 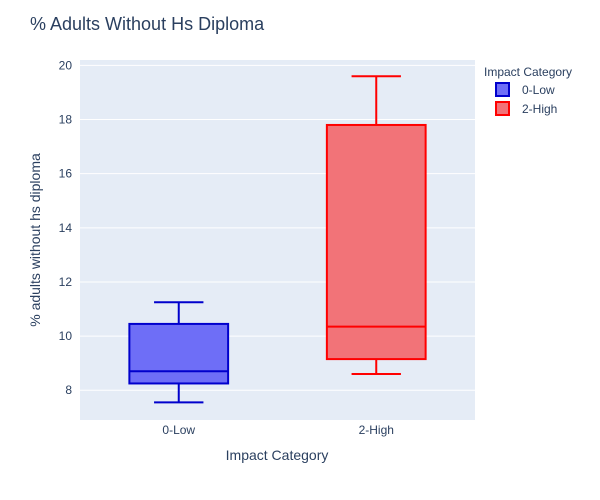 I want to click on y-tick-label: 12, so click(x=66, y=282).